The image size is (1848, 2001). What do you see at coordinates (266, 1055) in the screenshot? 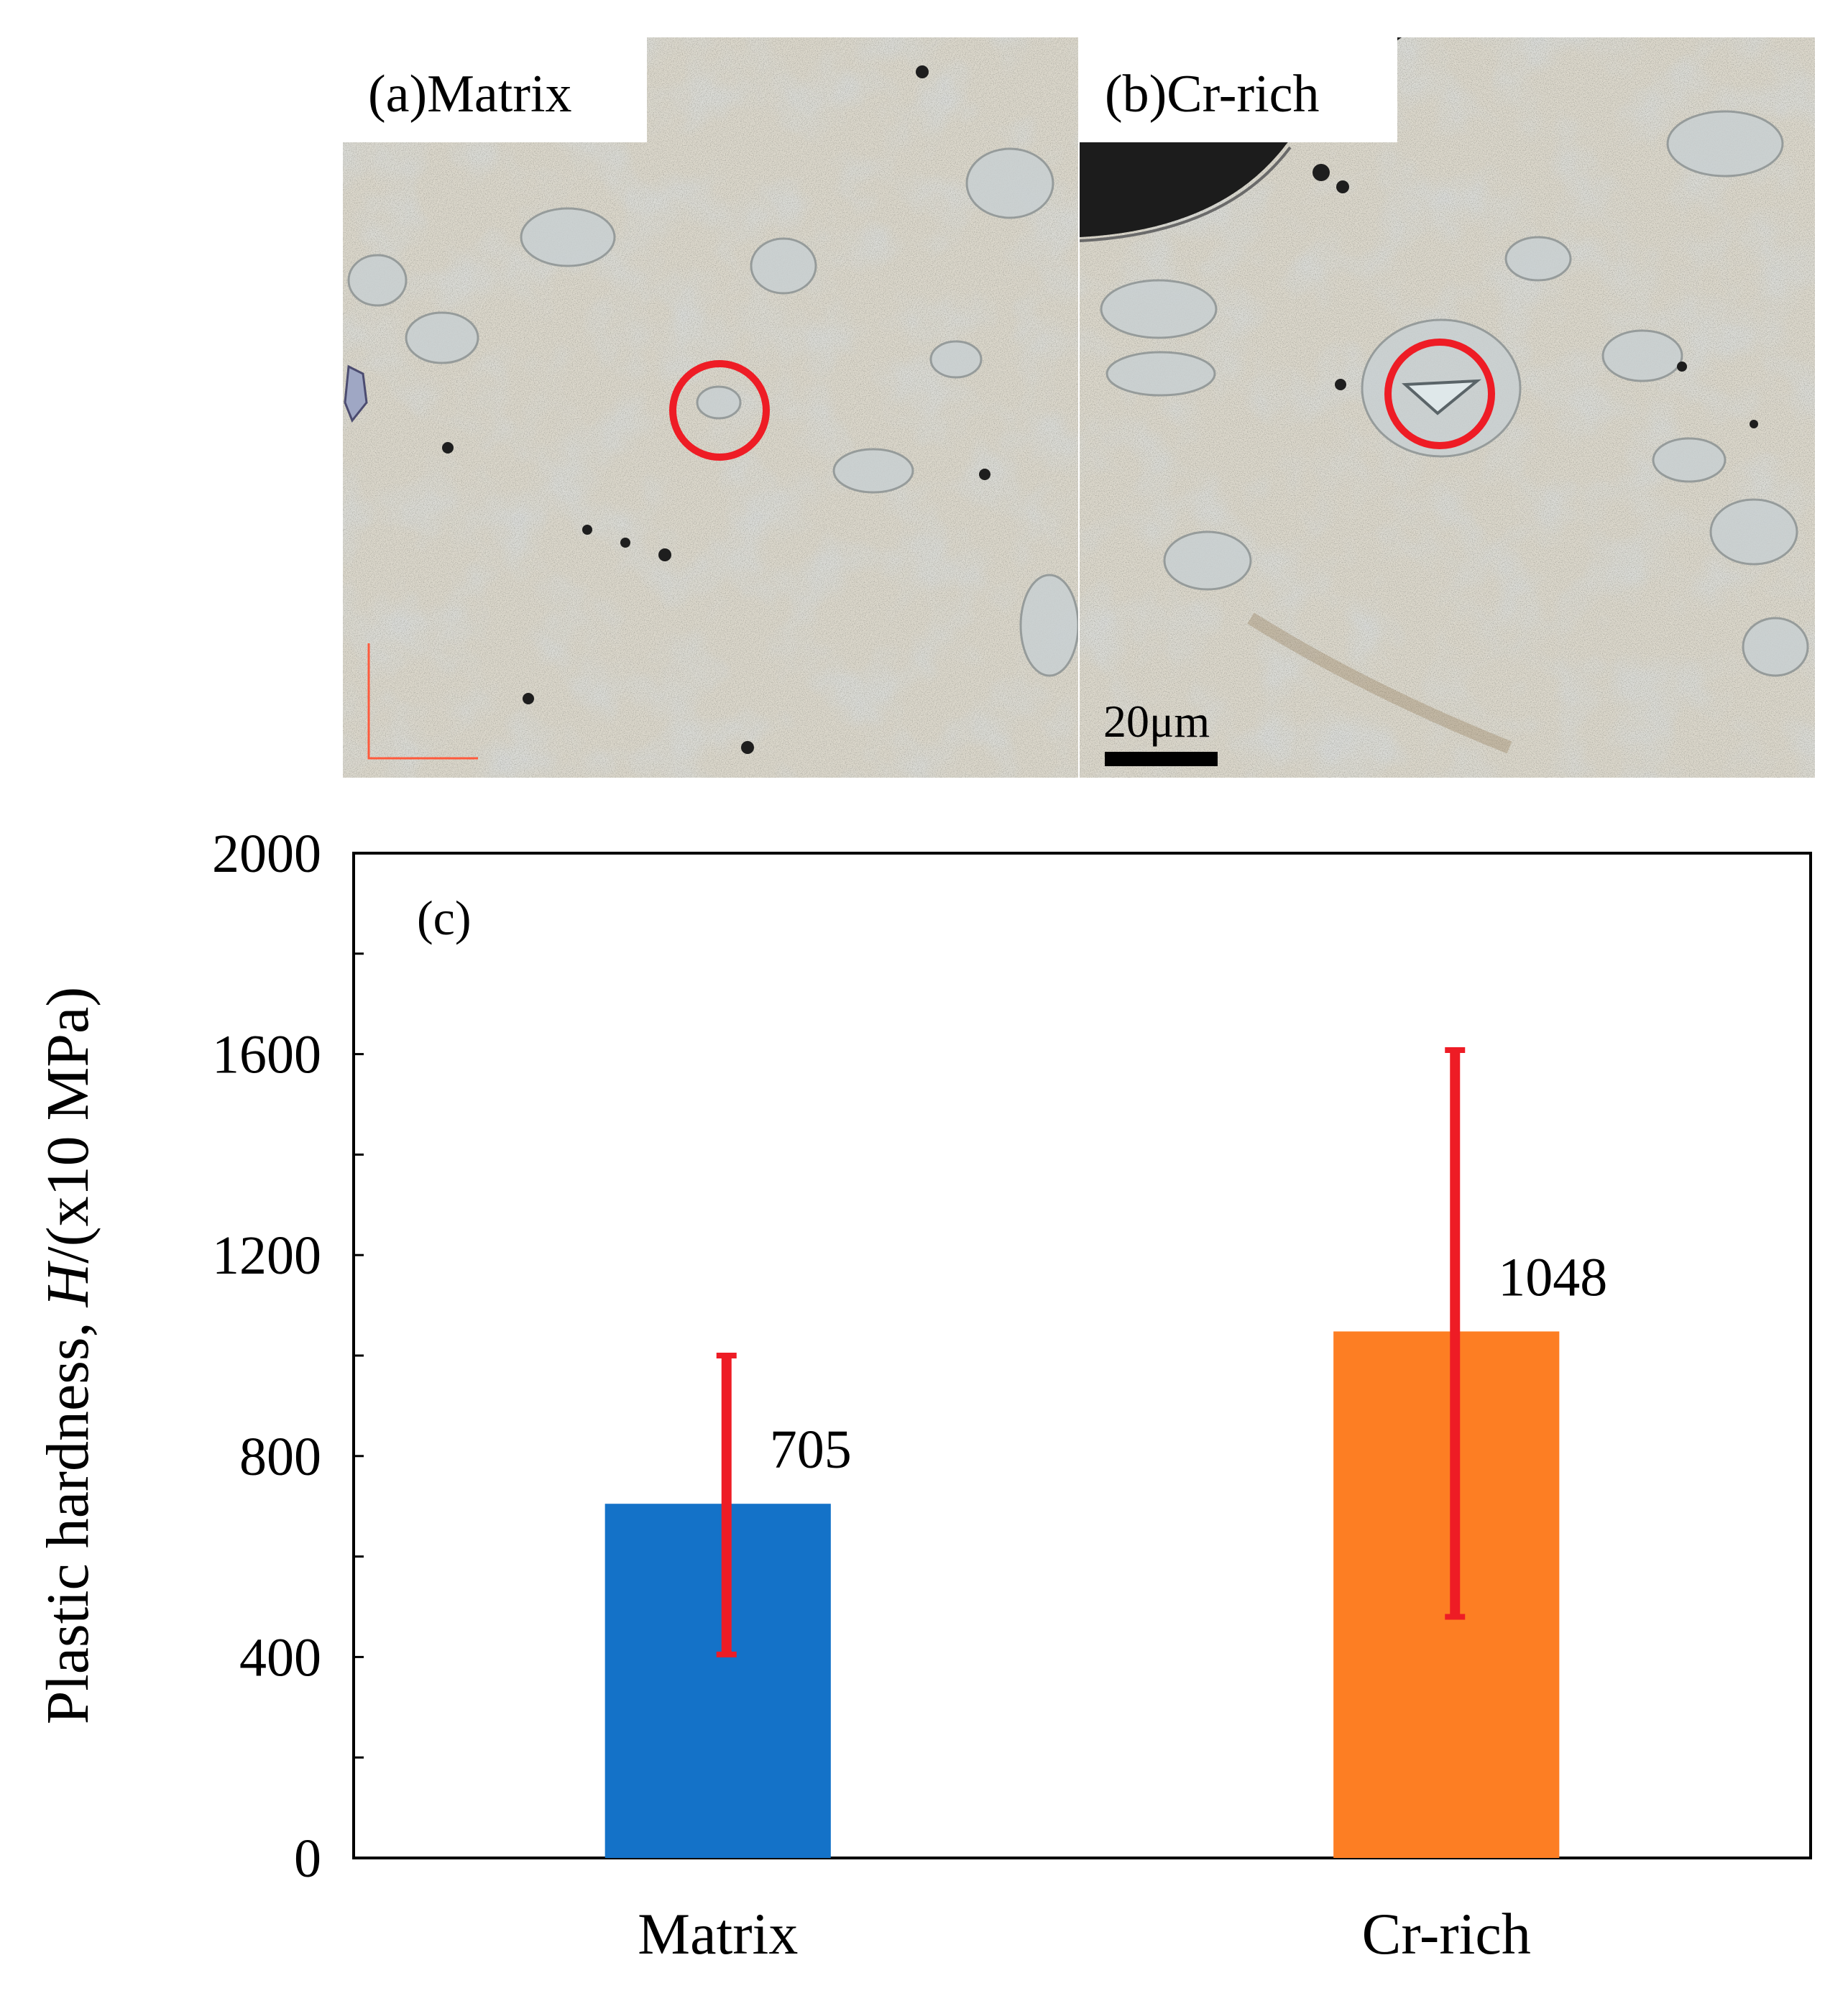
I see `y-tick-label: 1600` at bounding box center [266, 1055].